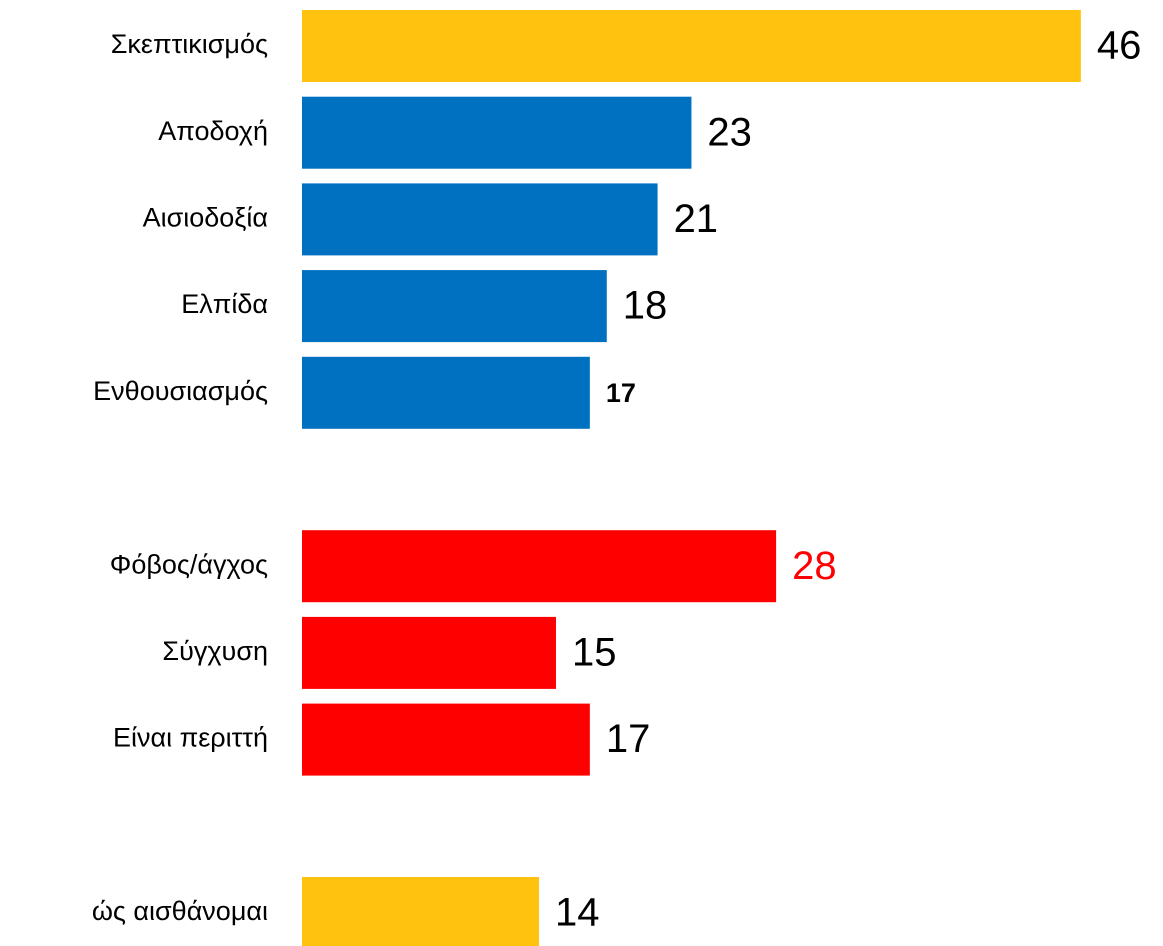 The image size is (1163, 946). Describe the element at coordinates (205, 218) in the screenshot. I see `category-label: Αισιοδοξία` at that location.